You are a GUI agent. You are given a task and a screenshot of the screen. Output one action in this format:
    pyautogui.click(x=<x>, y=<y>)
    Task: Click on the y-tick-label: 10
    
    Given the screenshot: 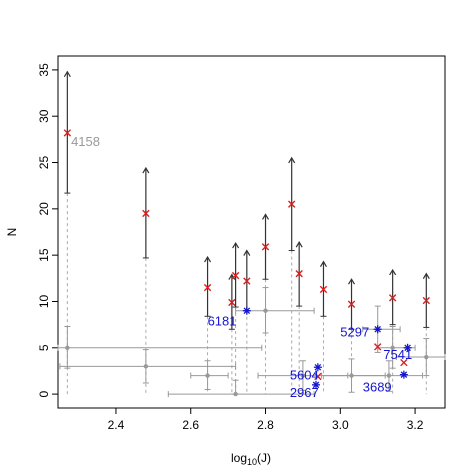 What is the action you would take?
    pyautogui.click(x=44, y=301)
    